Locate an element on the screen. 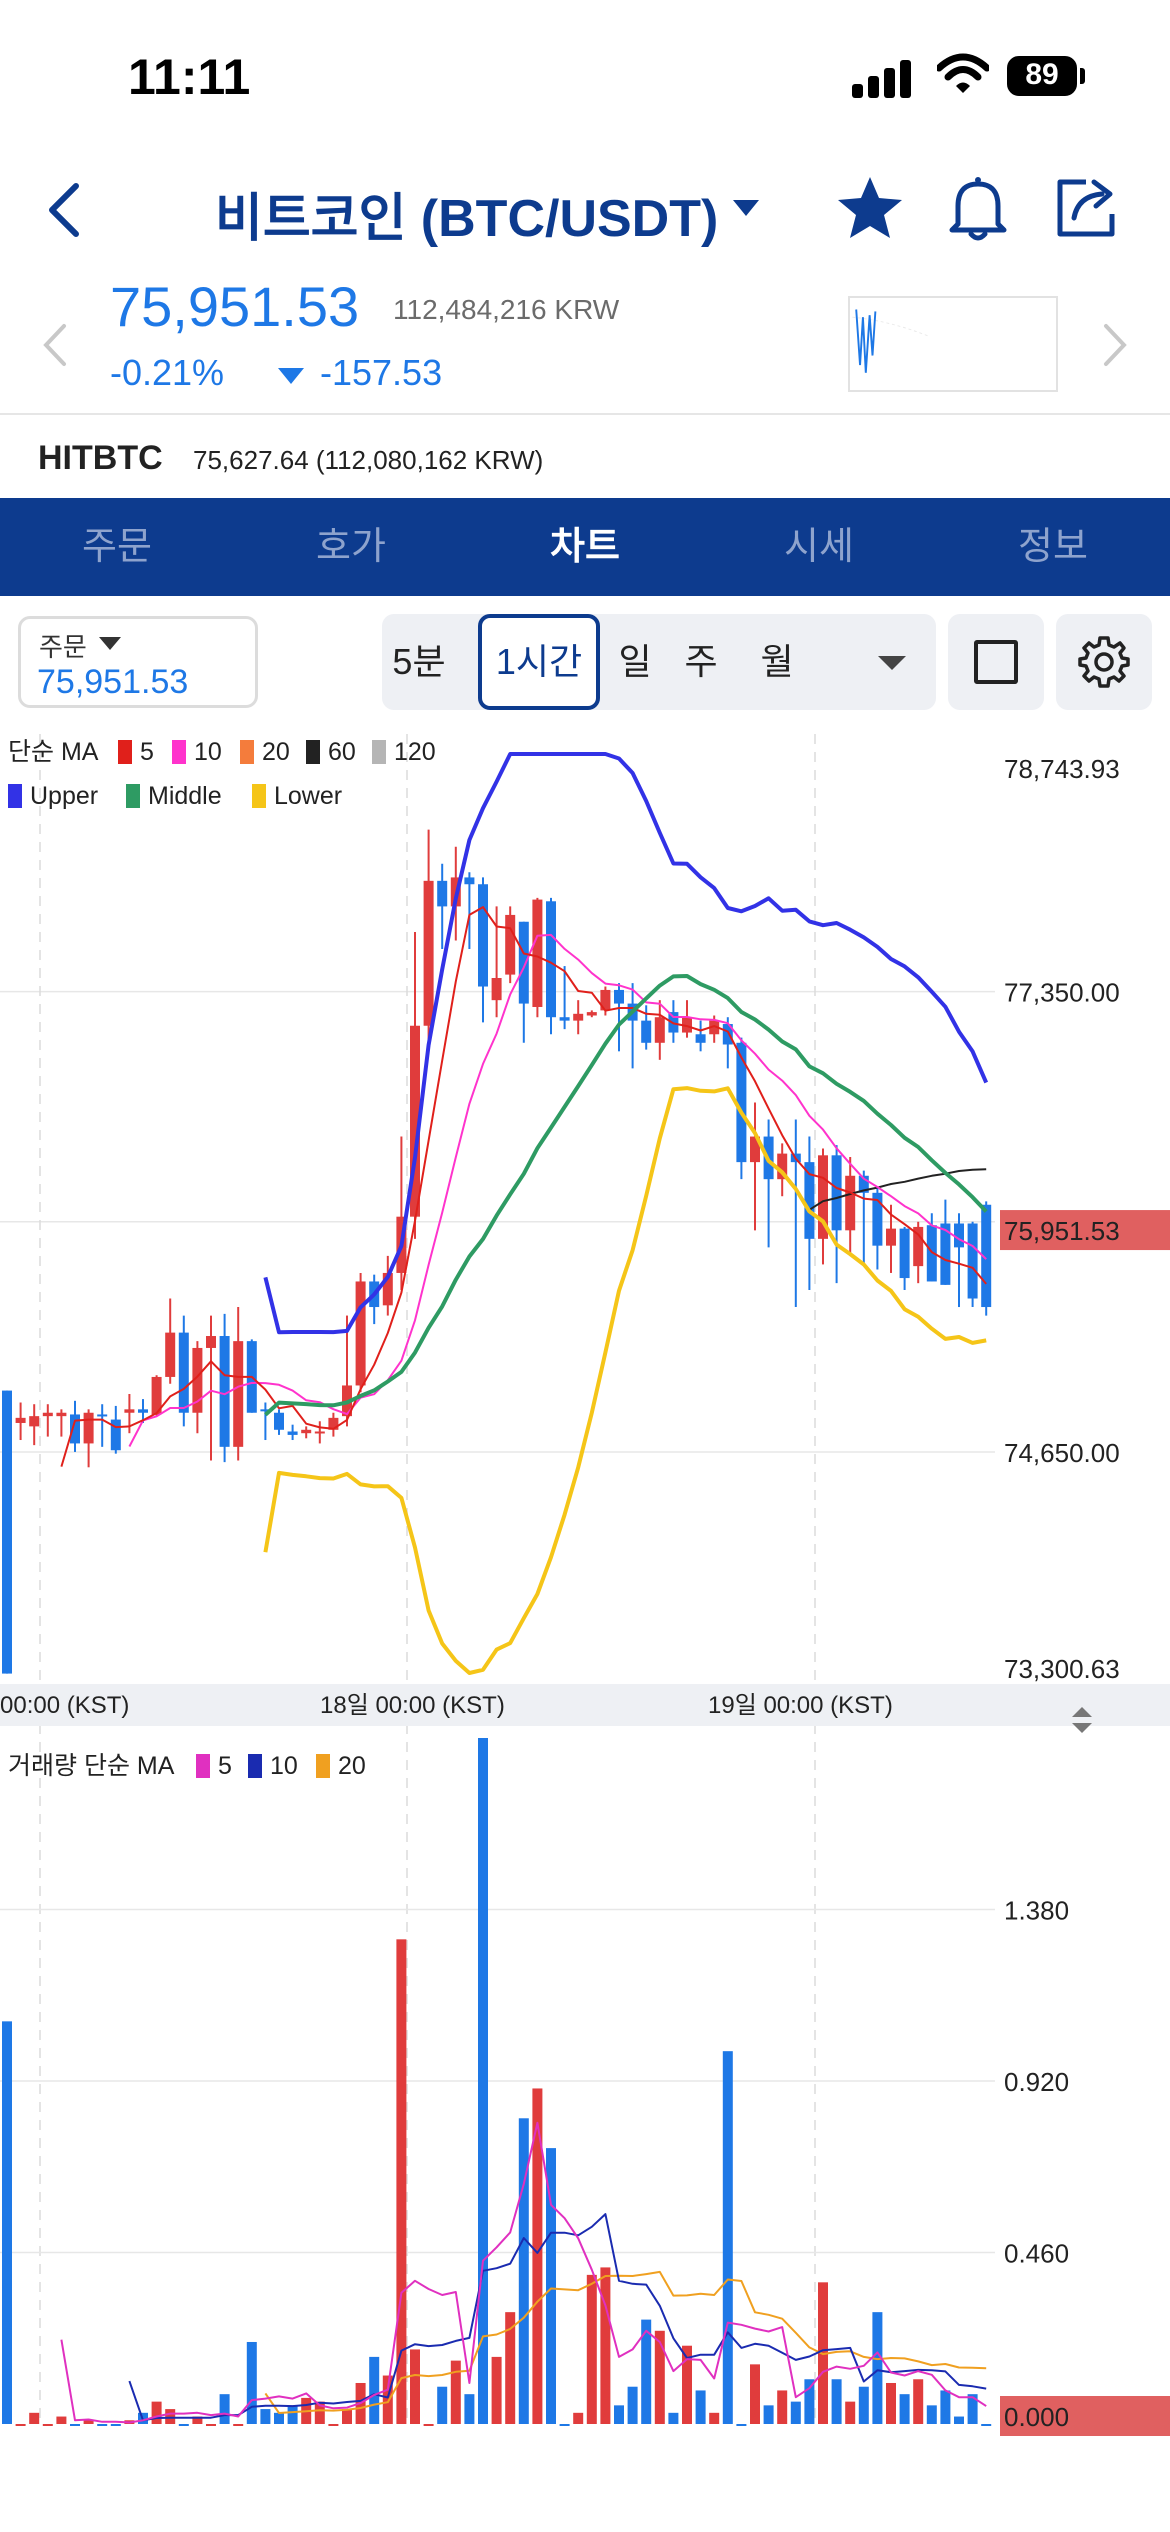 The height and width of the screenshot is (2532, 1170). current-price-label: 75,951.53 is located at coordinates (1062, 1231).